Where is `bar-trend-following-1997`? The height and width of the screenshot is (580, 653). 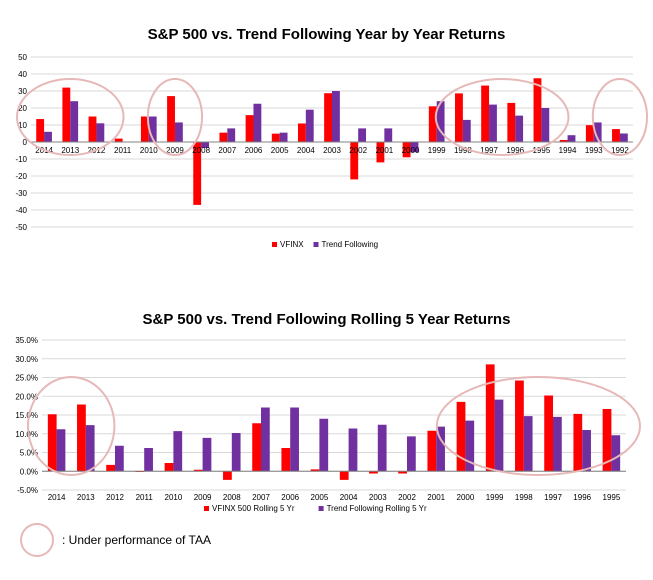 bar-trend-following-1997 is located at coordinates (493, 123).